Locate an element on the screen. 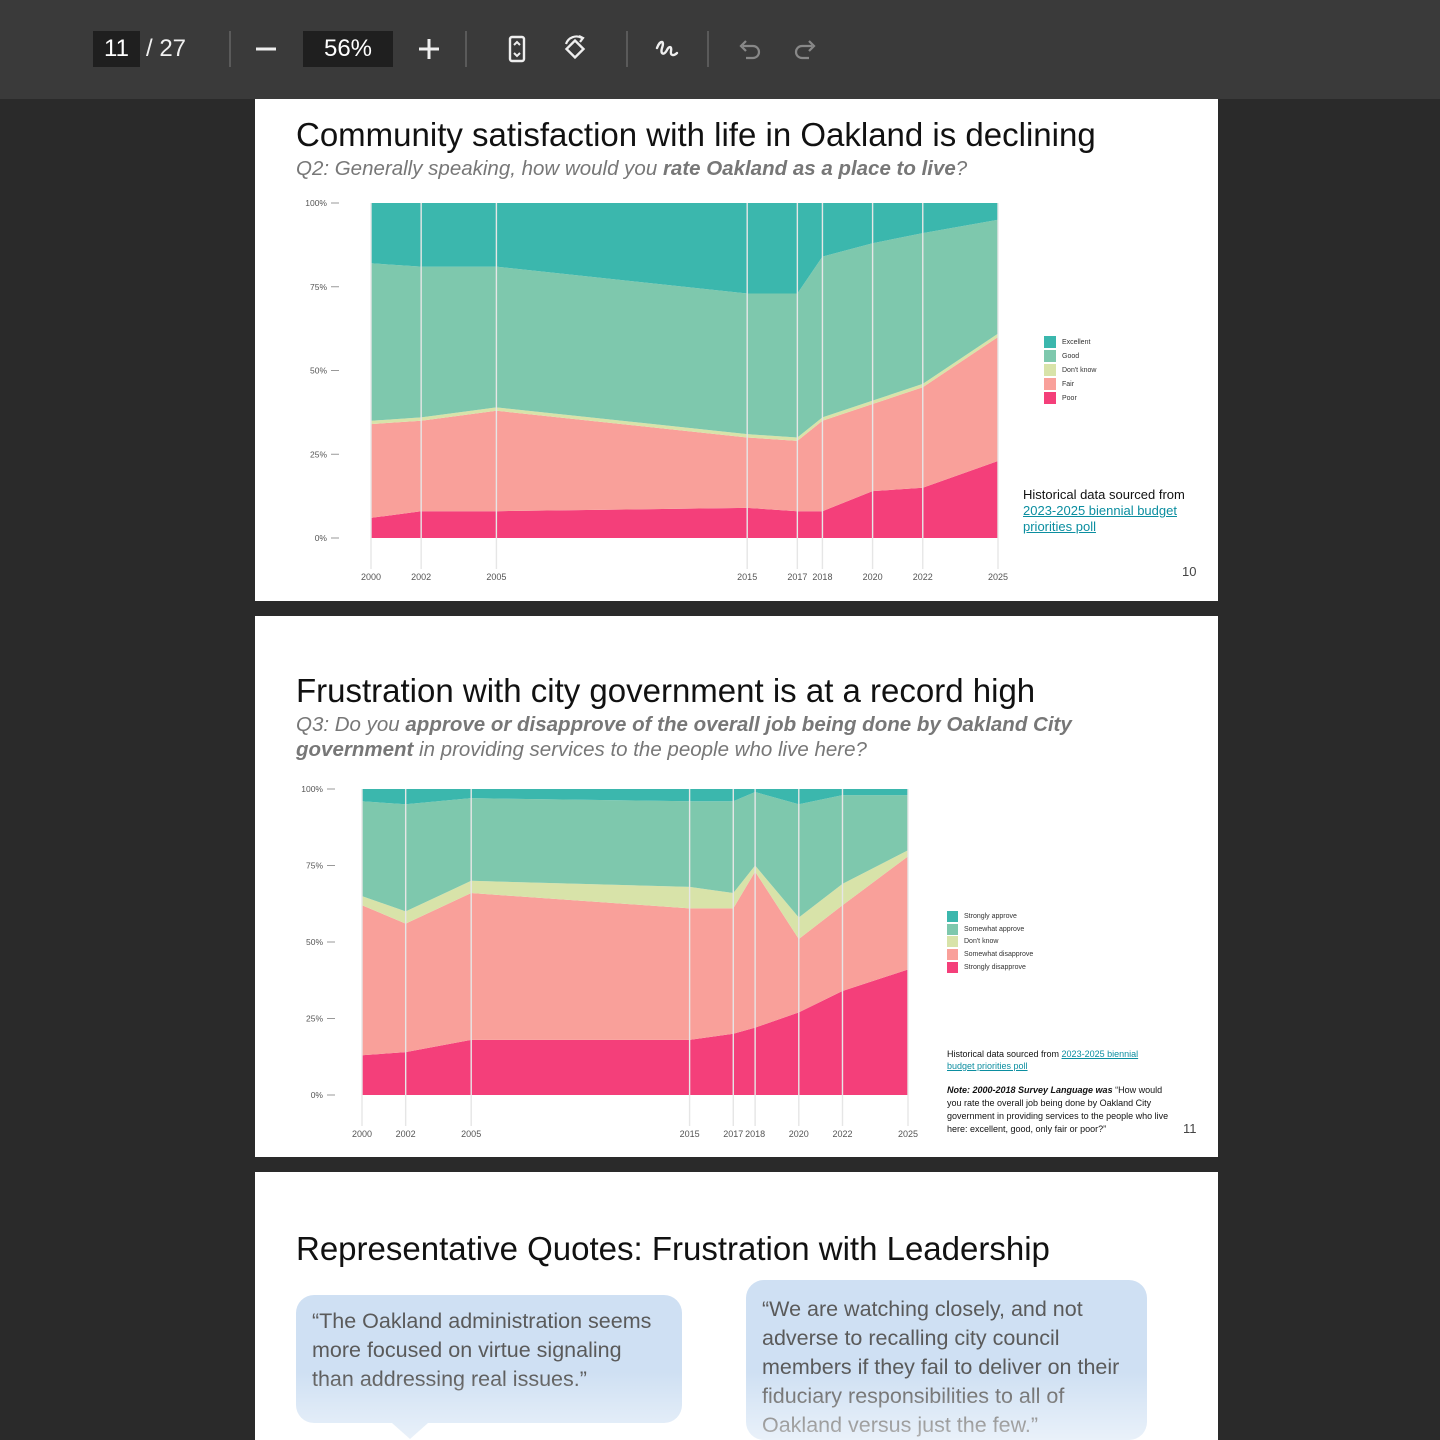 This screenshot has width=1440, height=1440. zoom-in-icon is located at coordinates (429, 49).